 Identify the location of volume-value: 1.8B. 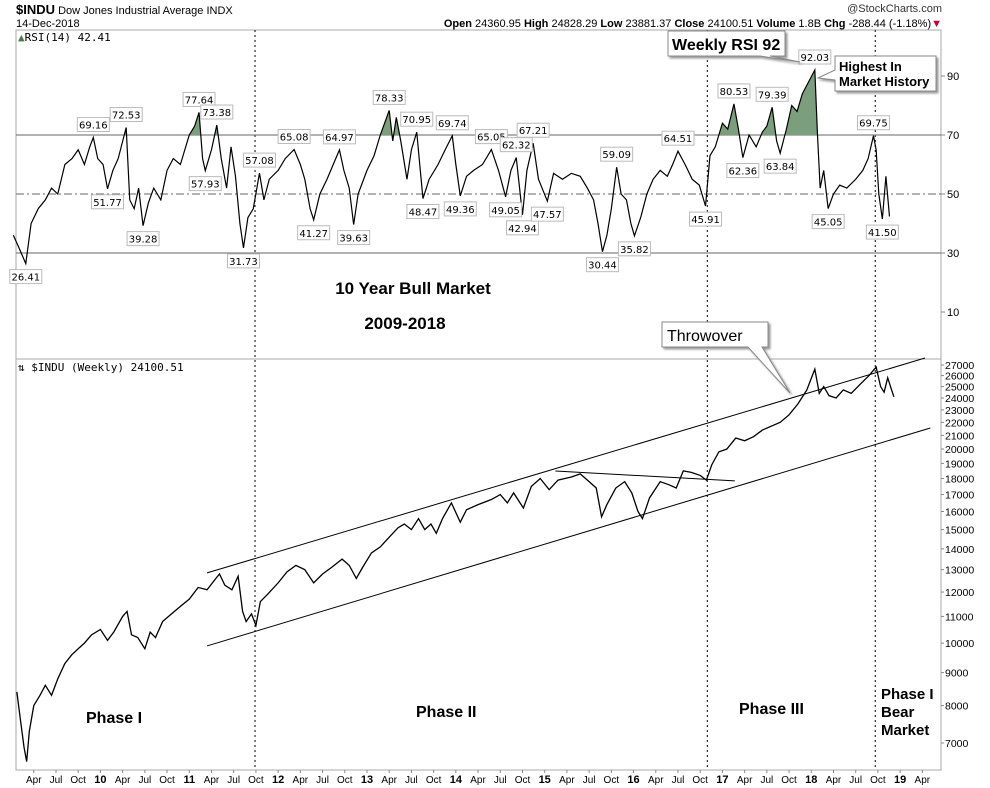
(810, 24).